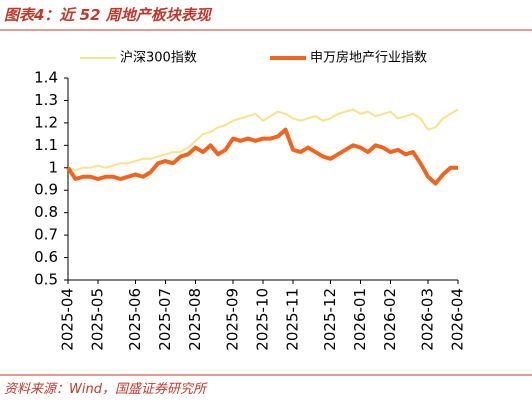  Describe the element at coordinates (46, 257) in the screenshot. I see `y-tick-label: 0.6` at that location.